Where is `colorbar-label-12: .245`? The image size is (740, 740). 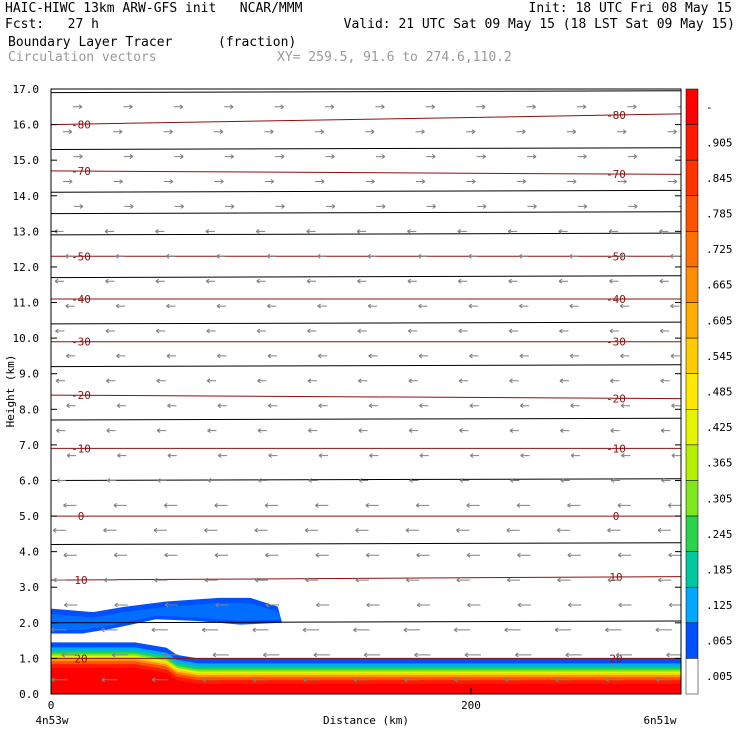 colorbar-label-12: .245 is located at coordinates (719, 534).